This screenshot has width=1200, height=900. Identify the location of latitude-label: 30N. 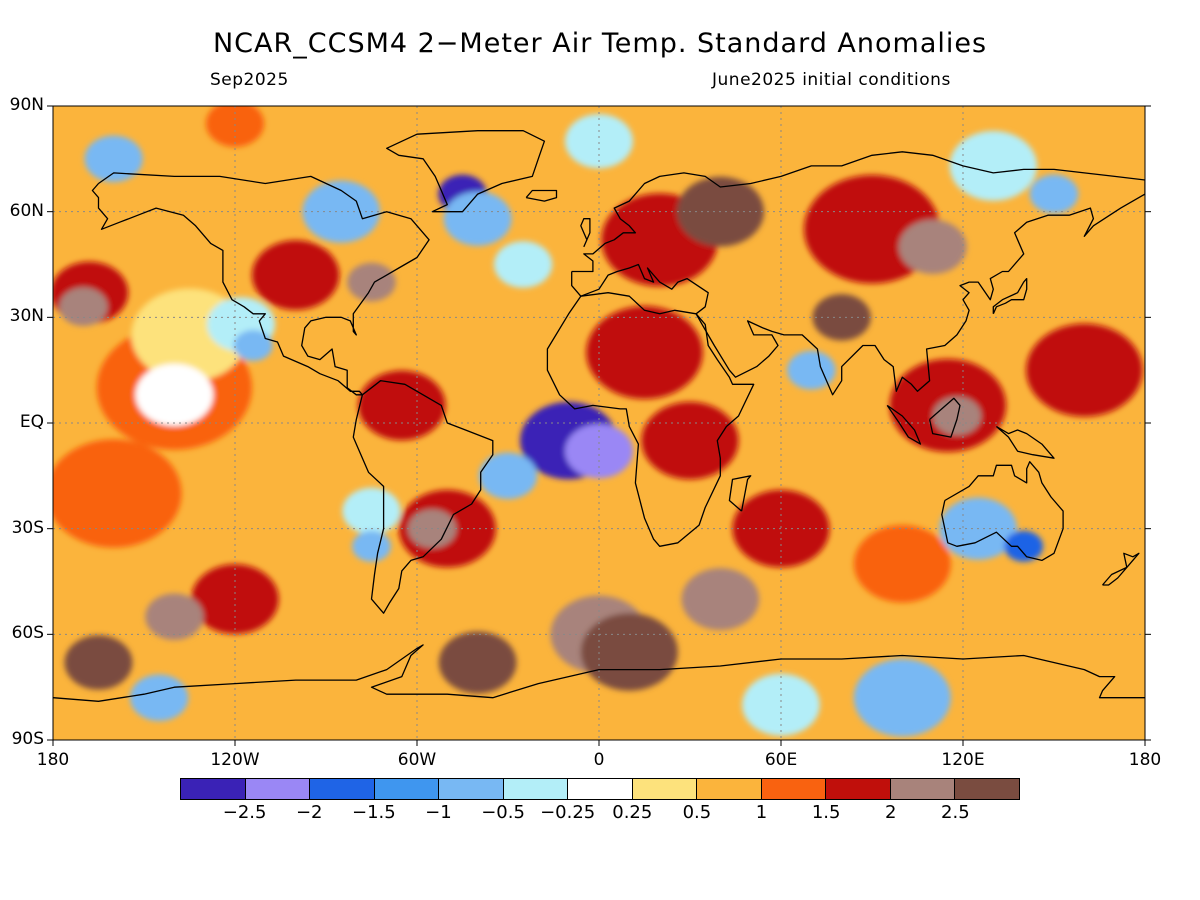
(26, 316).